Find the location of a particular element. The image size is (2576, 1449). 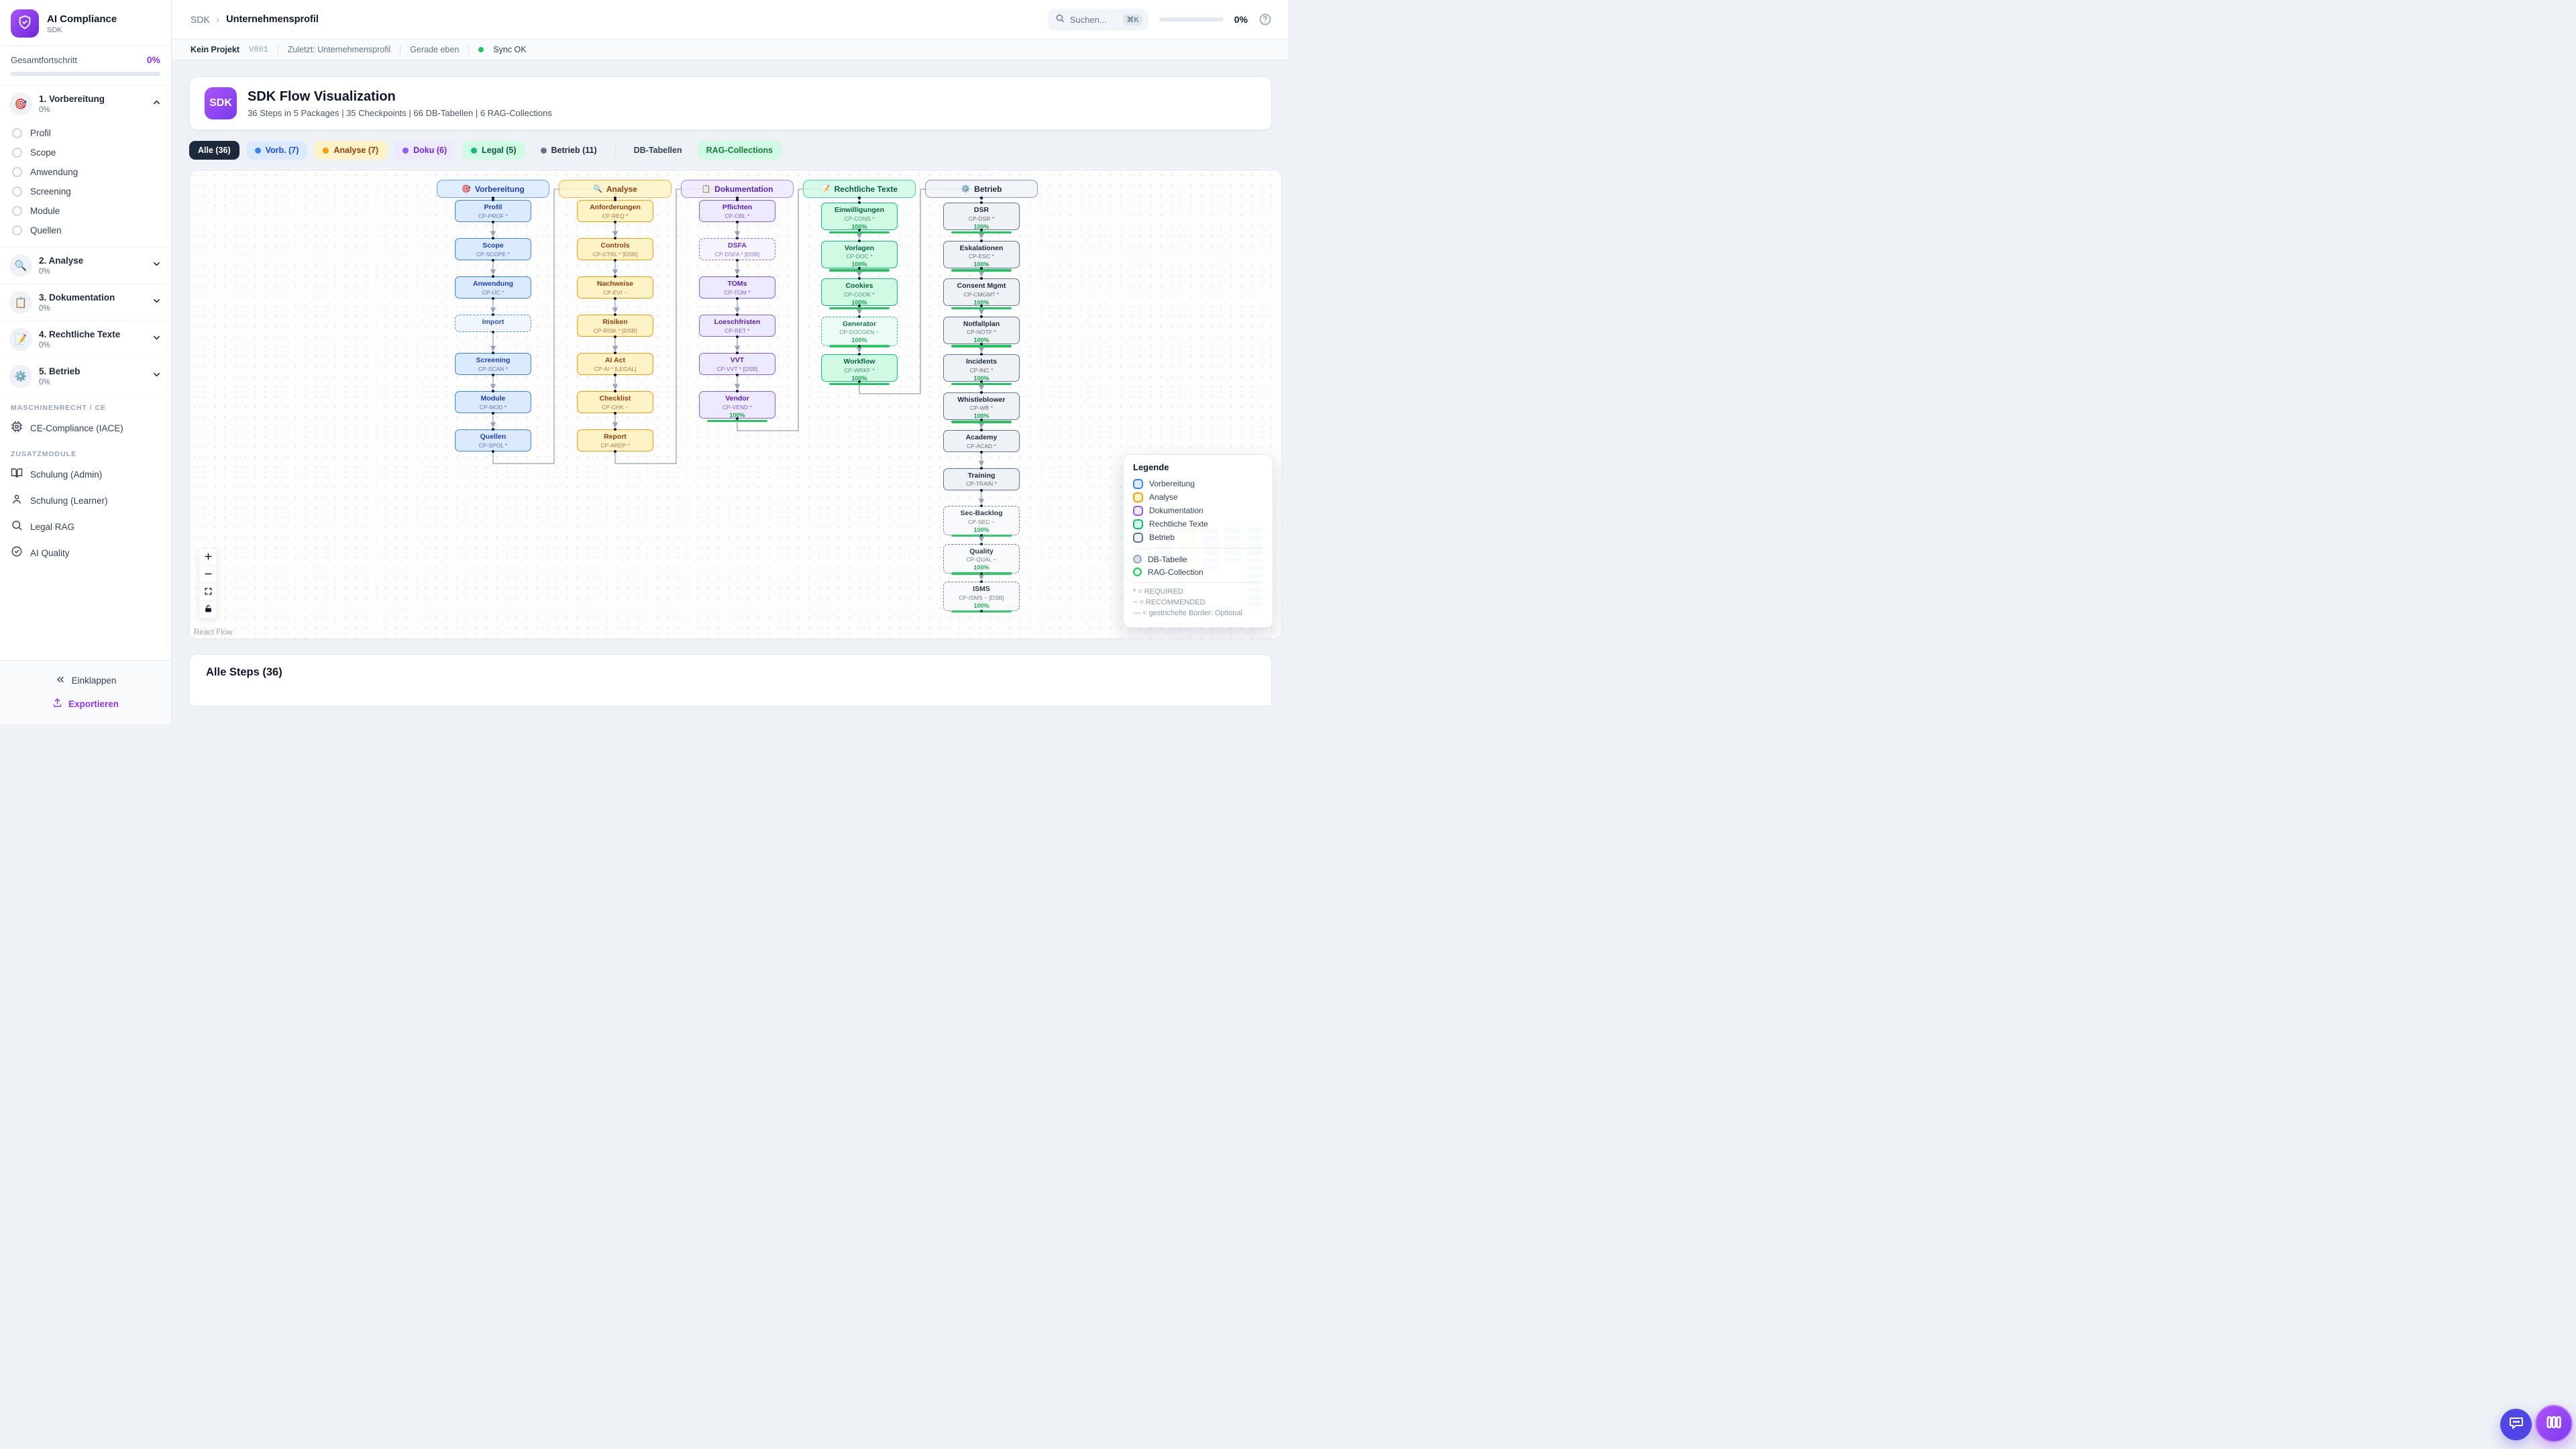

package-header-rechtliche-texte: 📝 Rechtliche Texte is located at coordinates (859, 189).